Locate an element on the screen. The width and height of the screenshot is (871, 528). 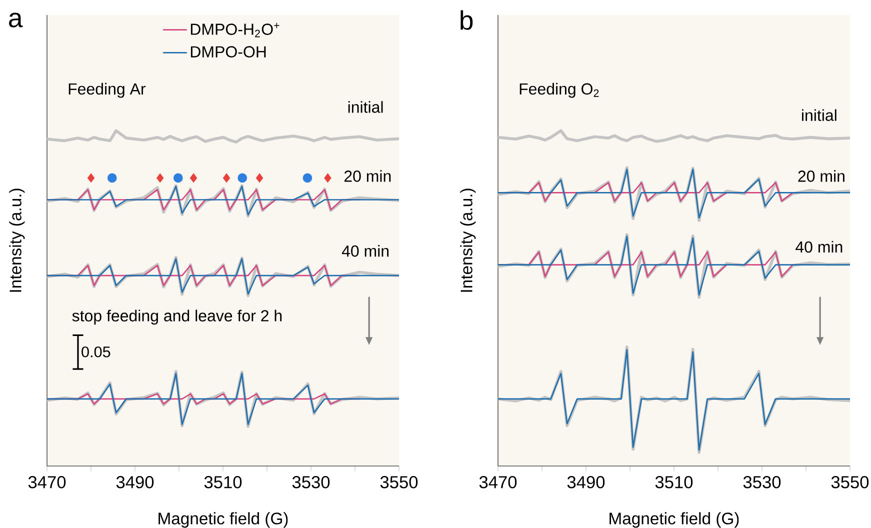
annotation: stop feeding and leave for 2 h is located at coordinates (177, 317).